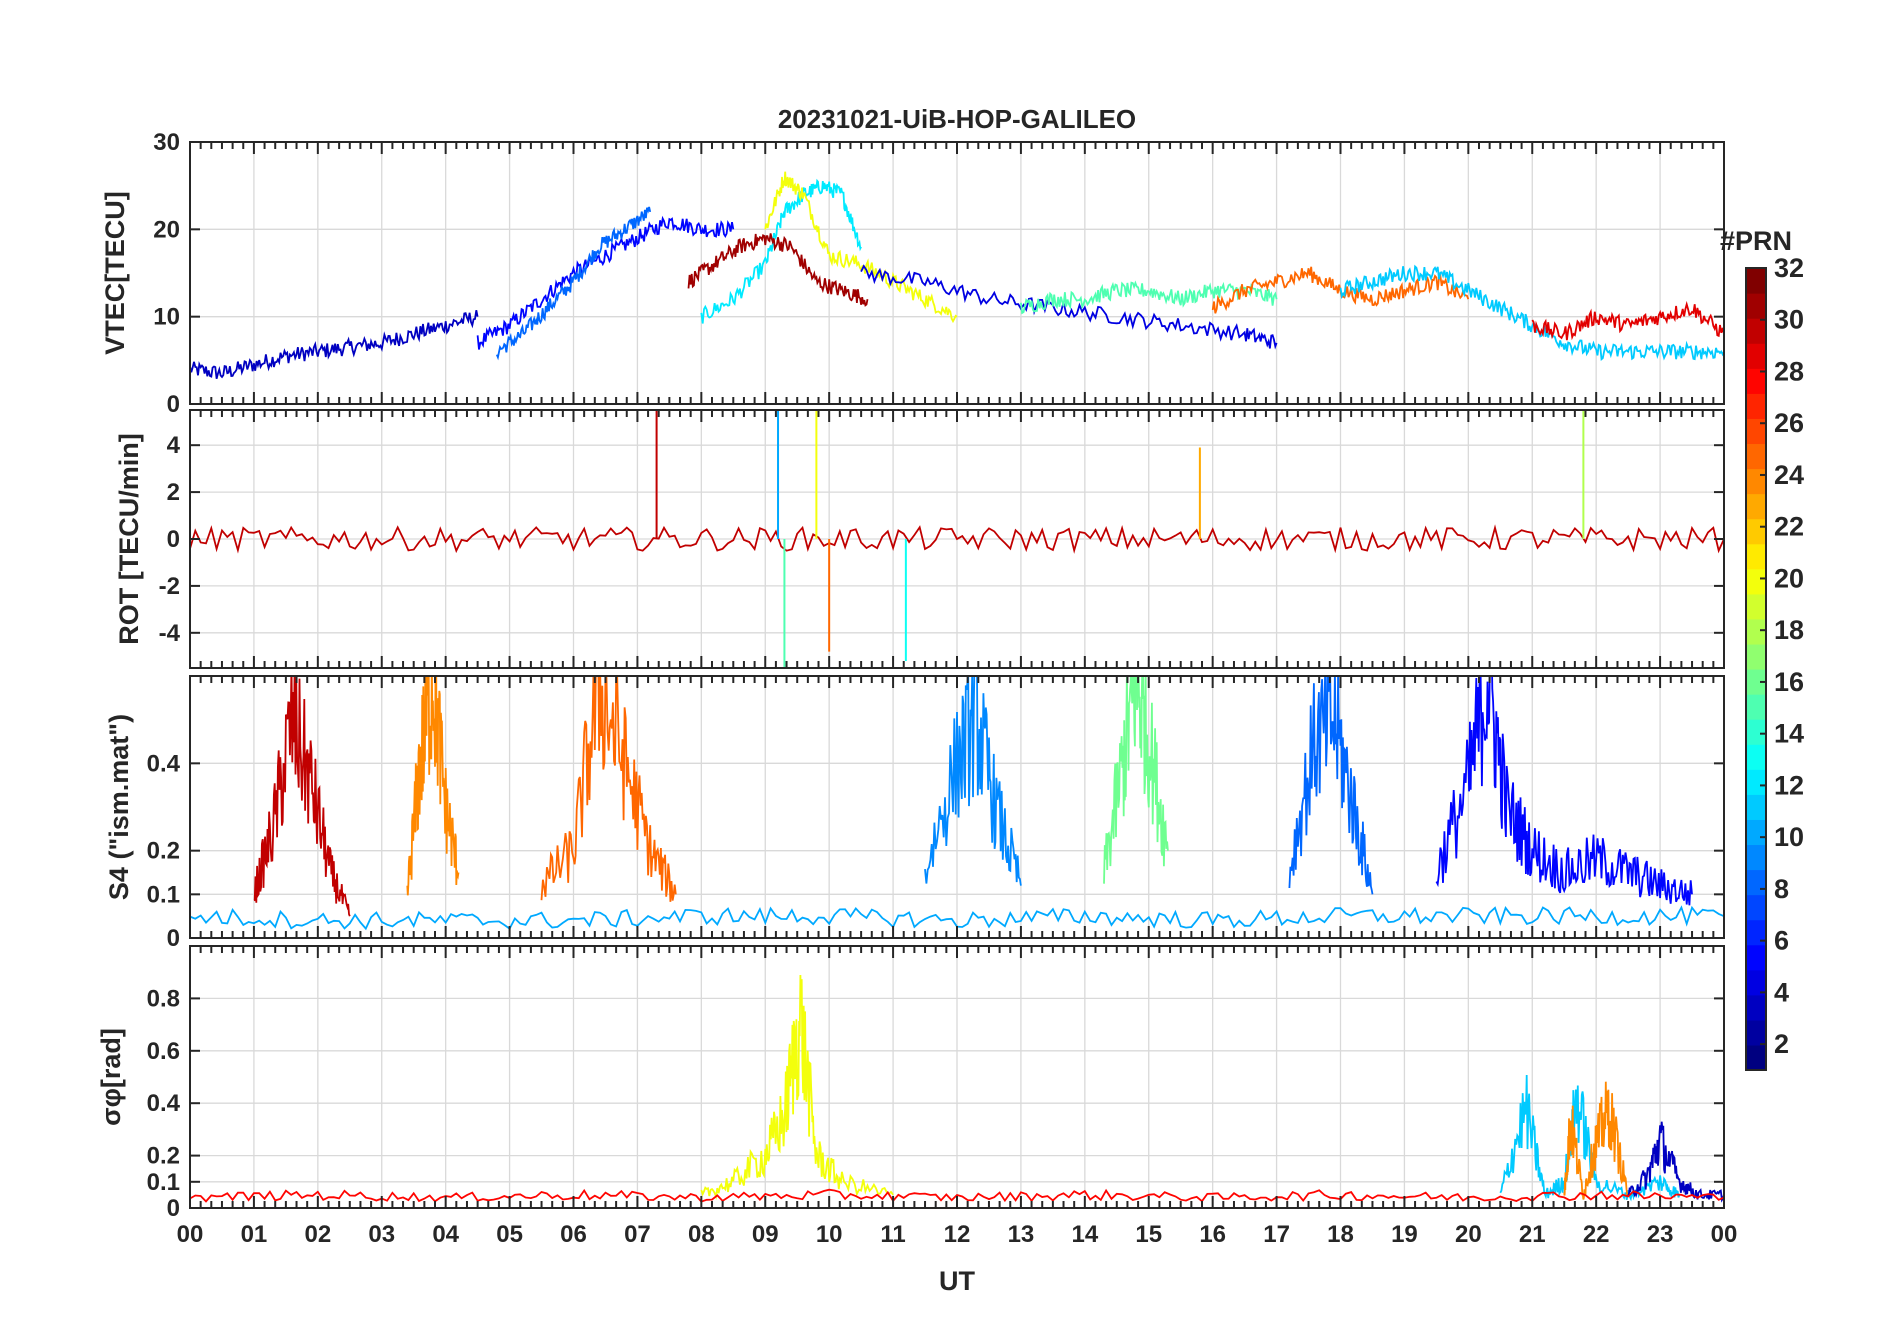 This screenshot has height=1330, width=1902. Describe the element at coordinates (1789, 475) in the screenshot. I see `colorbar-tick-label: 24` at that location.